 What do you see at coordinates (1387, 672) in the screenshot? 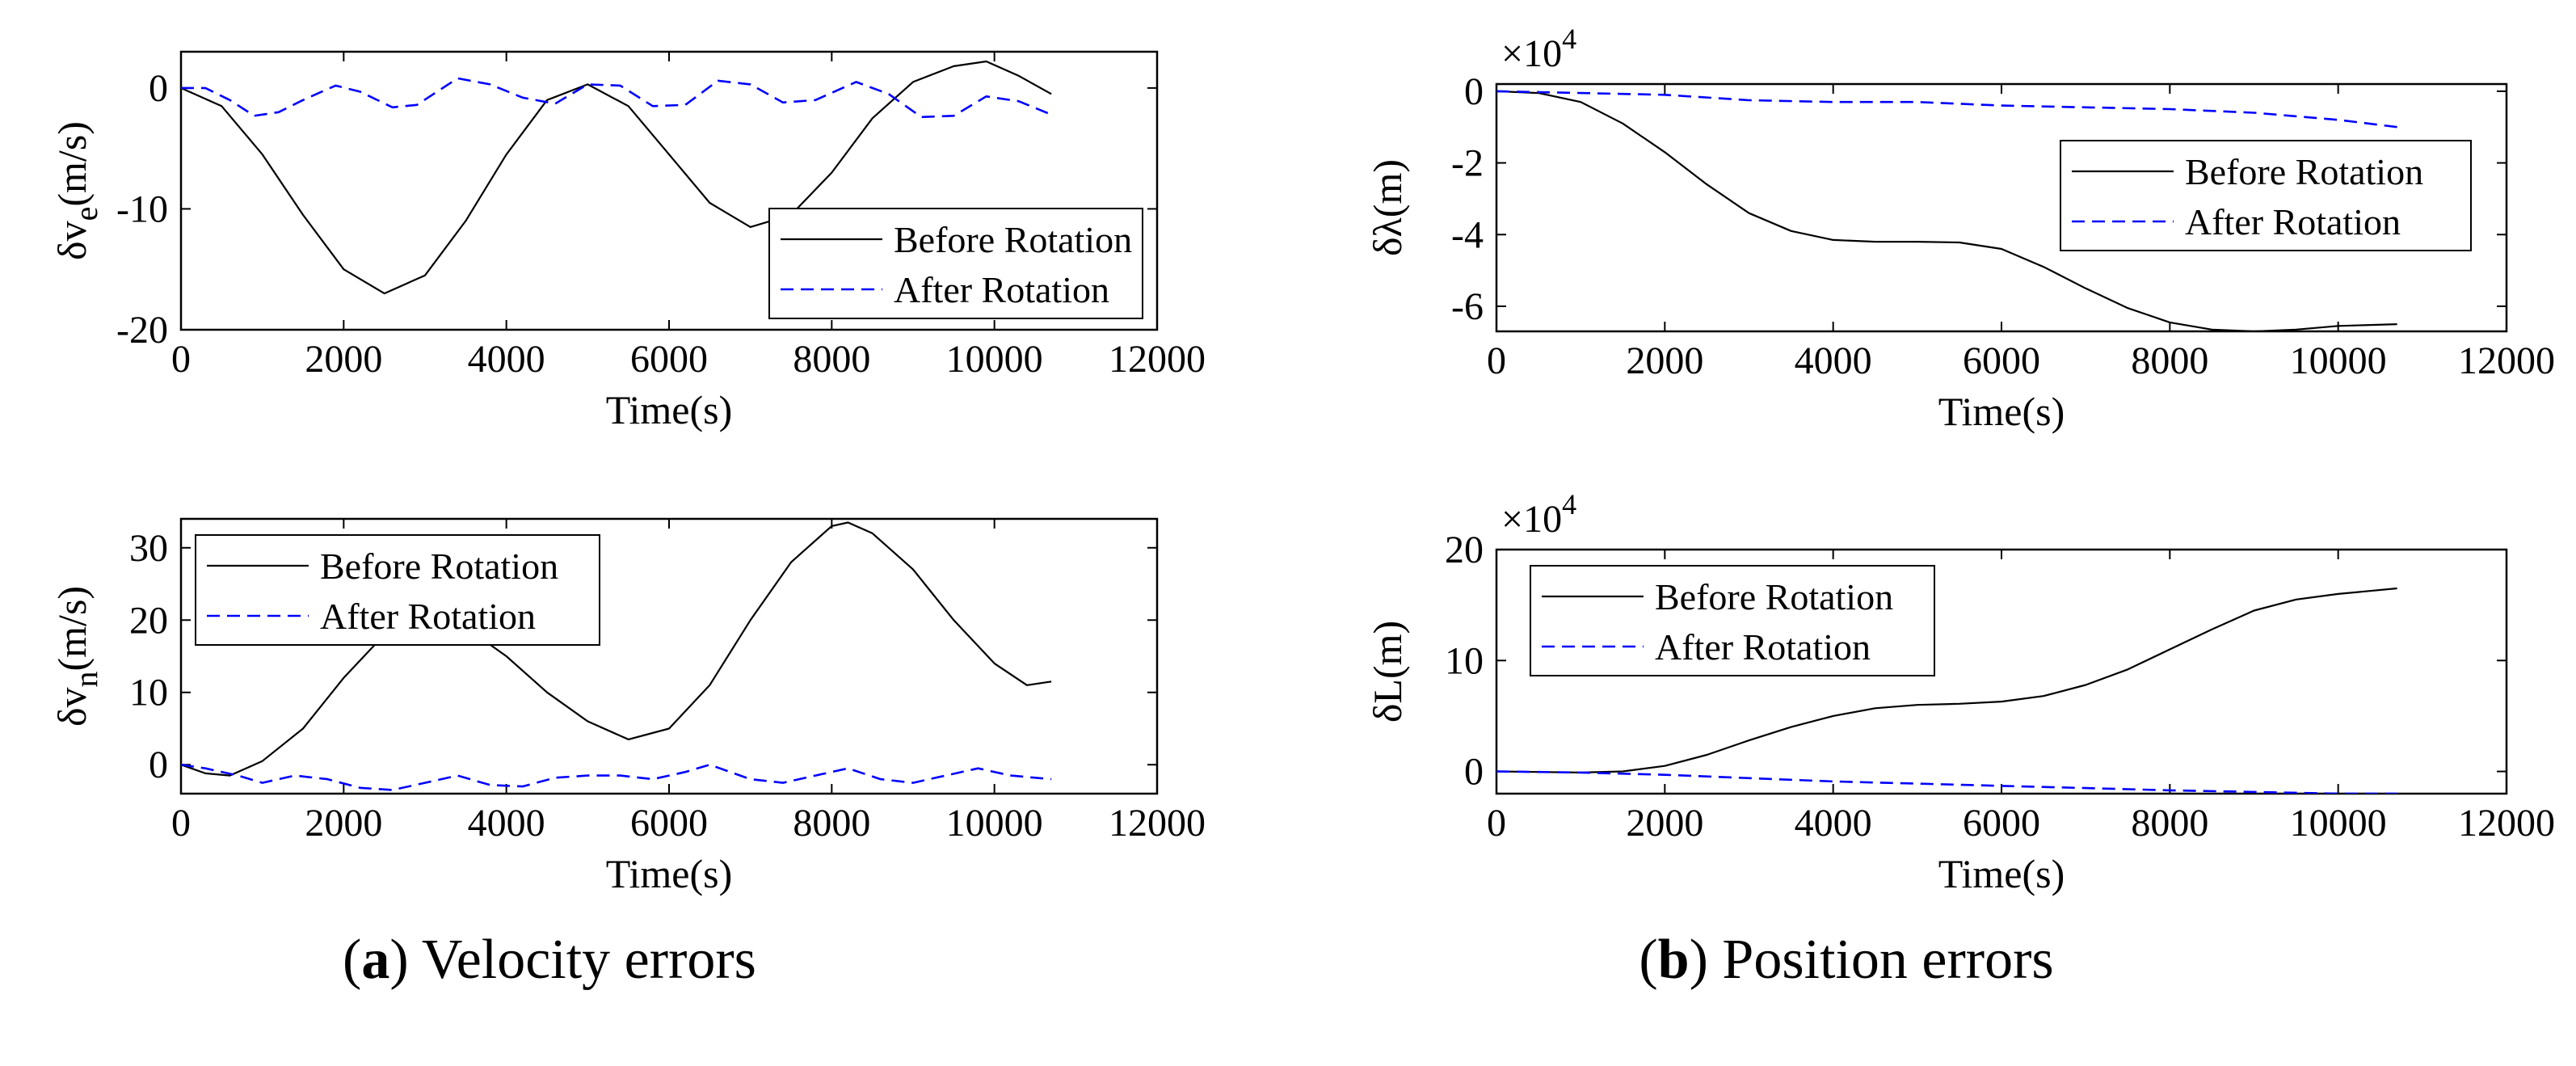
I see `y-axis-label: δL(m)` at bounding box center [1387, 672].